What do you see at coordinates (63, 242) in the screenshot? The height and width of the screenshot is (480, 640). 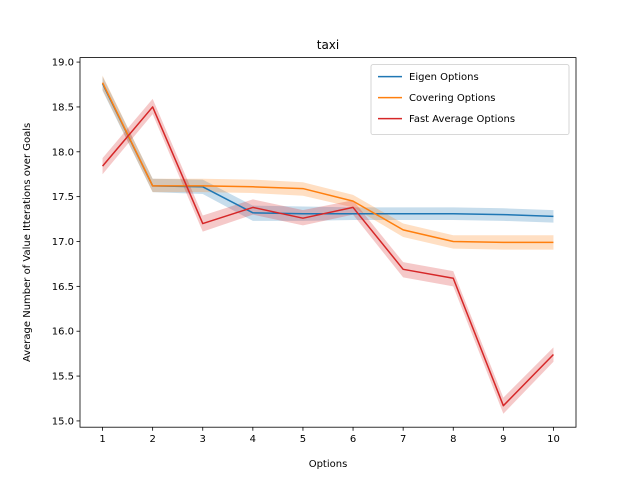 I see `y-tick-label: 17.0` at bounding box center [63, 242].